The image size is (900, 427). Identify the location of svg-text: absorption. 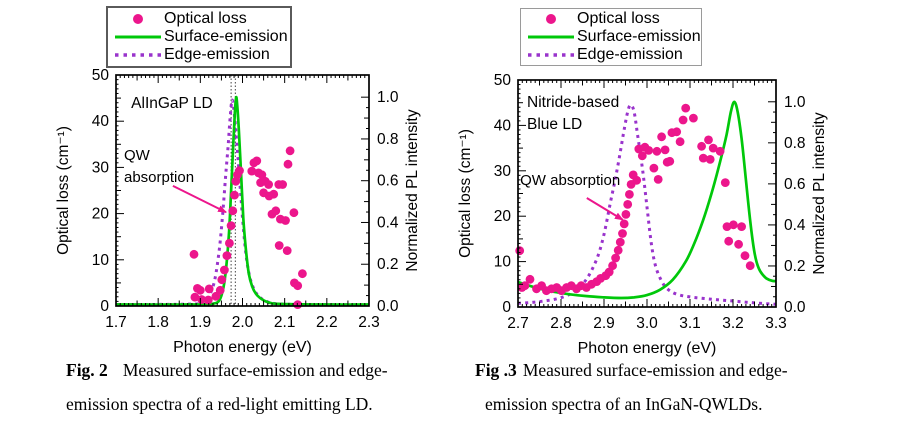
(159, 177).